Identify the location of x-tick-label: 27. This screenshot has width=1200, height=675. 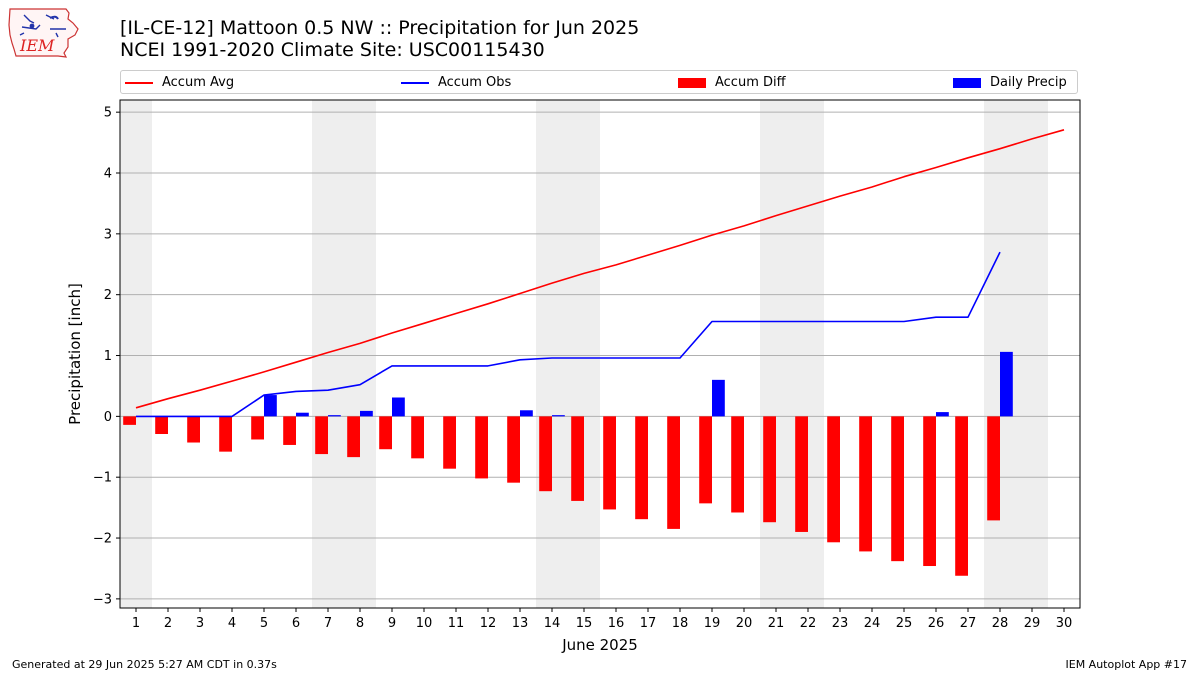
(968, 623).